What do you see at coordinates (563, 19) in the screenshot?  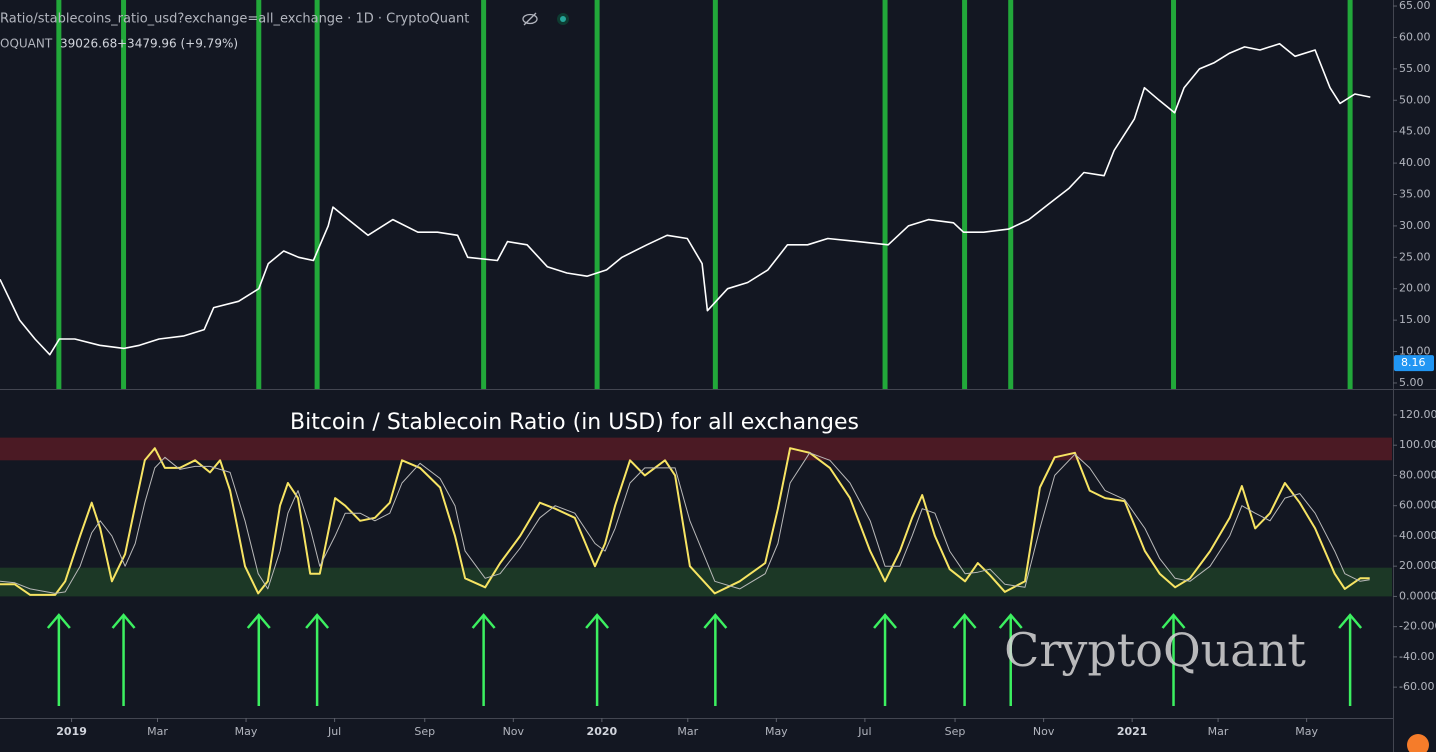 I see `status-dot` at bounding box center [563, 19].